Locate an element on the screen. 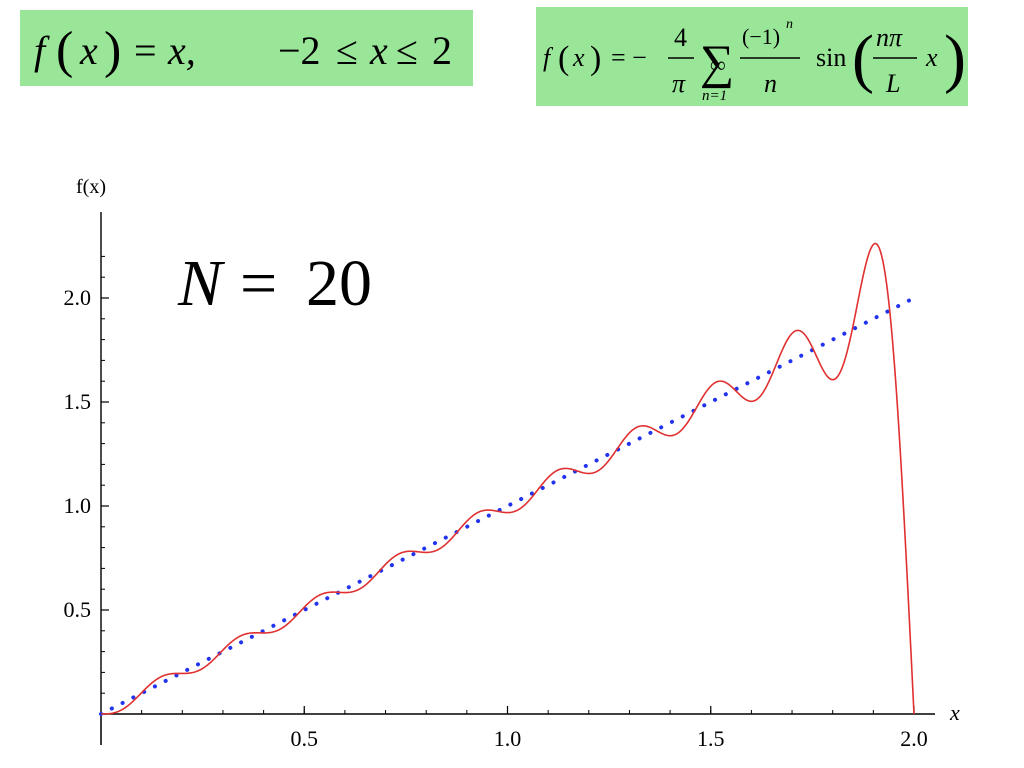 This screenshot has height=768, width=1024. formula-right-big-paren-open: ( is located at coordinates (863, 58).